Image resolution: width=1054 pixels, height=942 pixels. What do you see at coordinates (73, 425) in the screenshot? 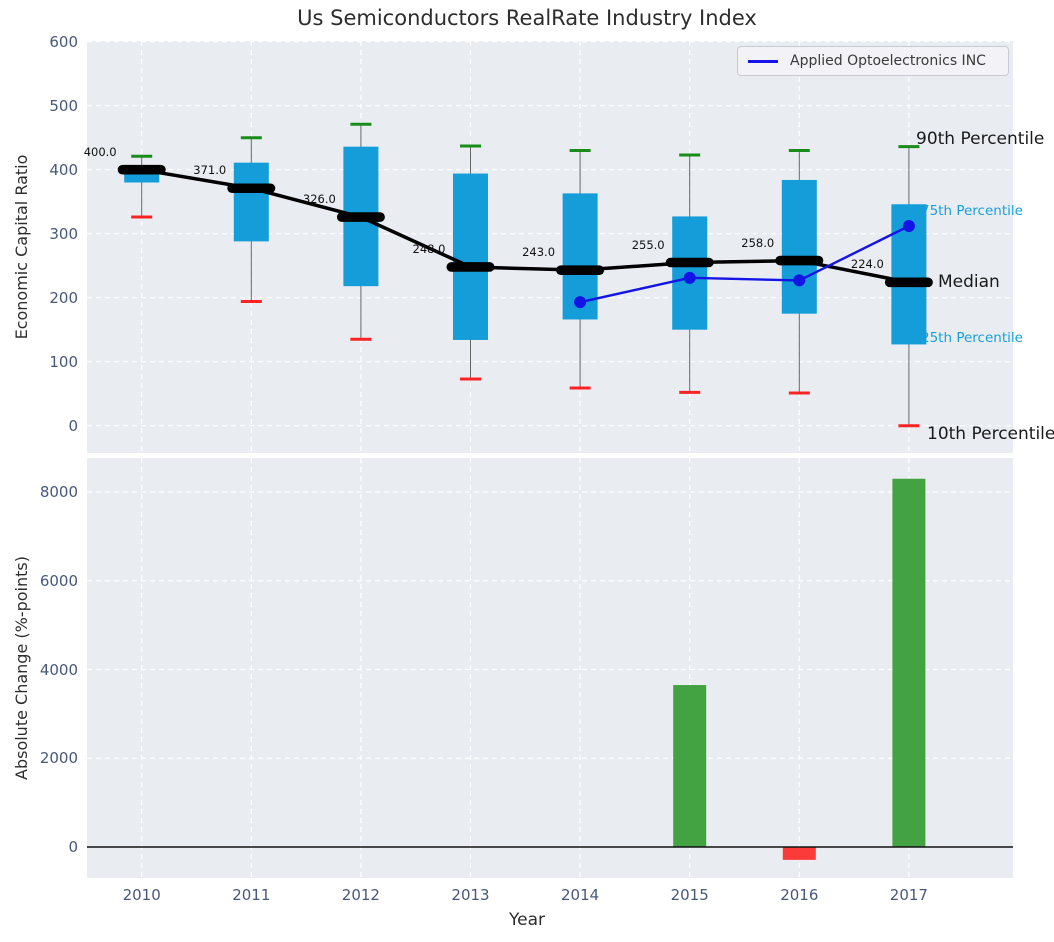
I see `top-ytick-0: 0` at bounding box center [73, 425].